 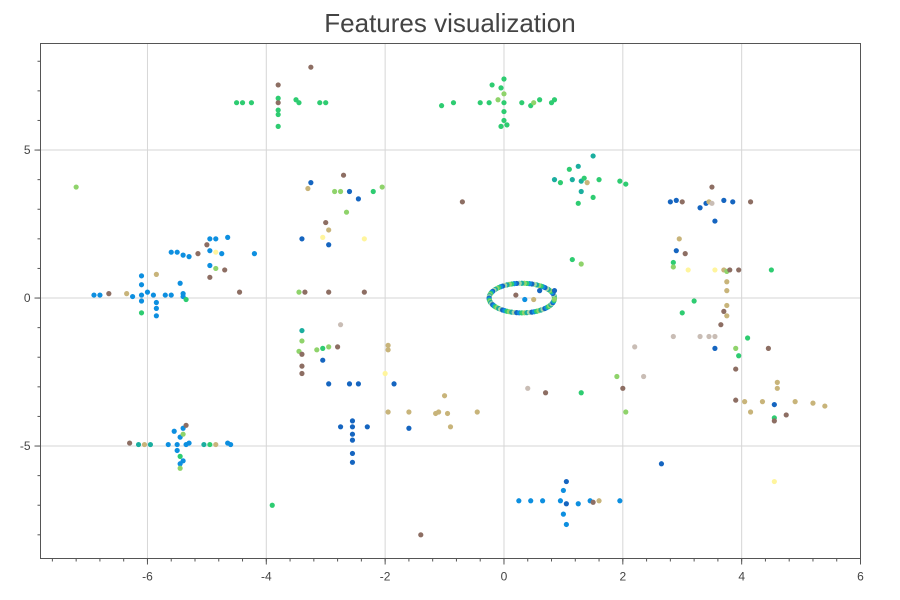 What do you see at coordinates (860, 577) in the screenshot?
I see `x-tick-label: 6` at bounding box center [860, 577].